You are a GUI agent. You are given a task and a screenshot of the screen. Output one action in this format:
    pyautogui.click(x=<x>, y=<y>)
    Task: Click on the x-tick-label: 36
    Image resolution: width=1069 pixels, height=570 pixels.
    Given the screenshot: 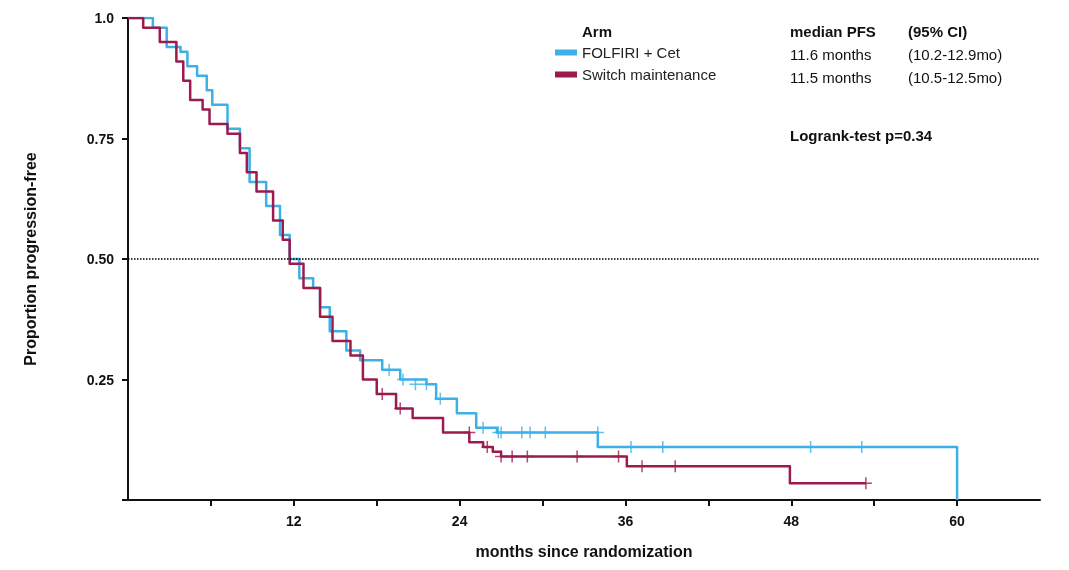 What is the action you would take?
    pyautogui.click(x=625, y=521)
    